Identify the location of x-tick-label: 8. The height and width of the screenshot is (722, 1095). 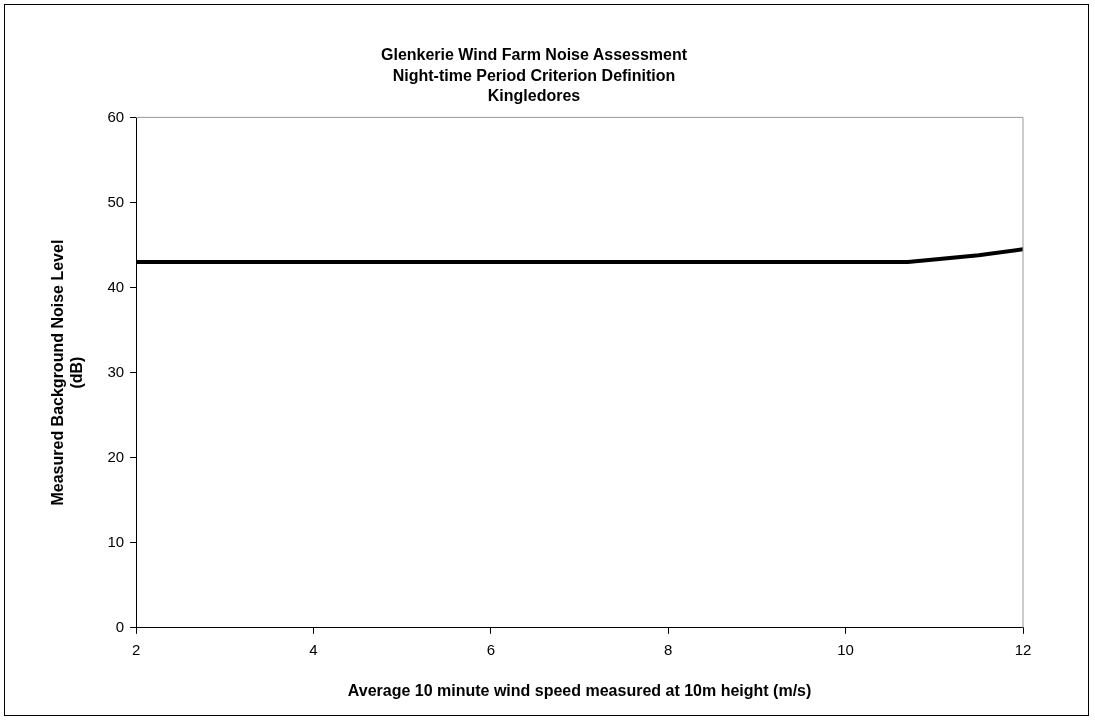
(668, 649).